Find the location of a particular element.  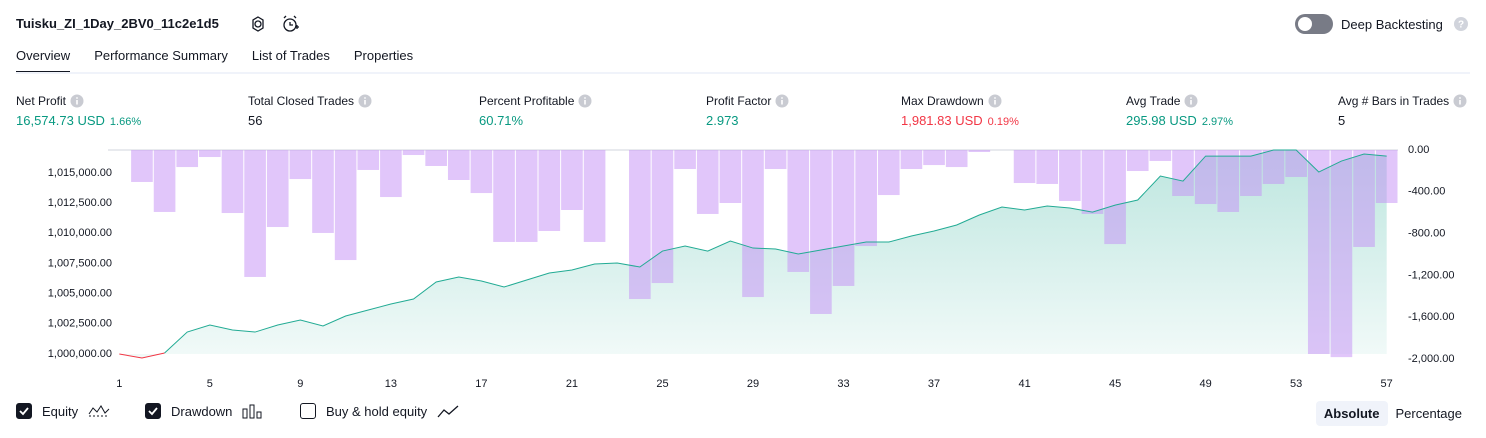

stat-value-text: 5 is located at coordinates (1342, 120).